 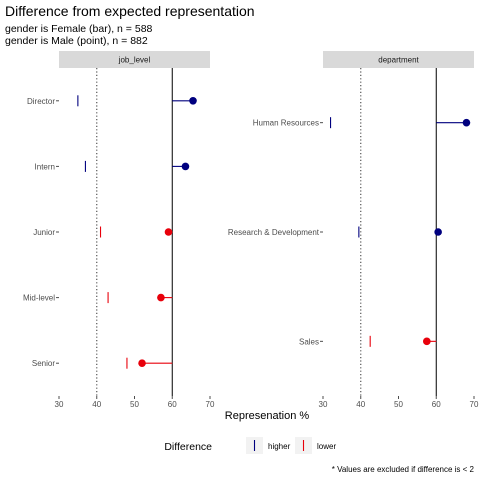 What do you see at coordinates (335, 232) in the screenshot?
I see `row-research-development: Research & Development` at bounding box center [335, 232].